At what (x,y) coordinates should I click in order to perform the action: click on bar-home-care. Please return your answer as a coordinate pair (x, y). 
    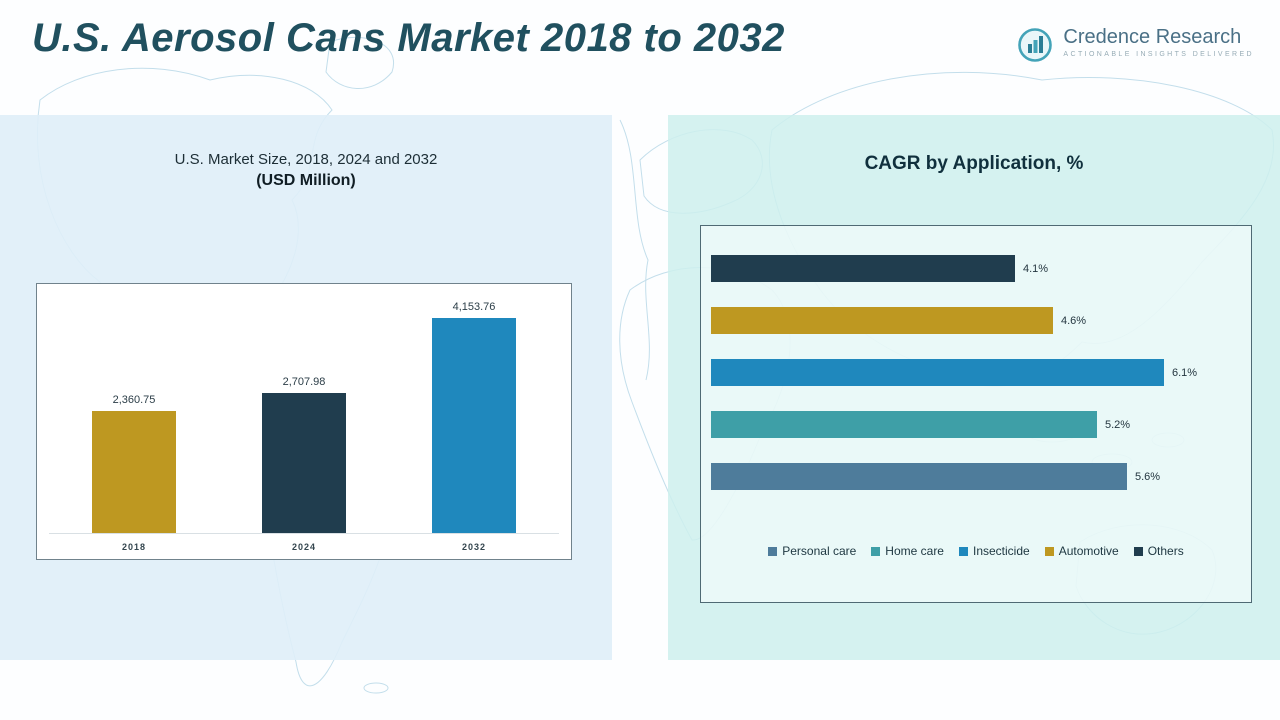
    Looking at the image, I should click on (904, 424).